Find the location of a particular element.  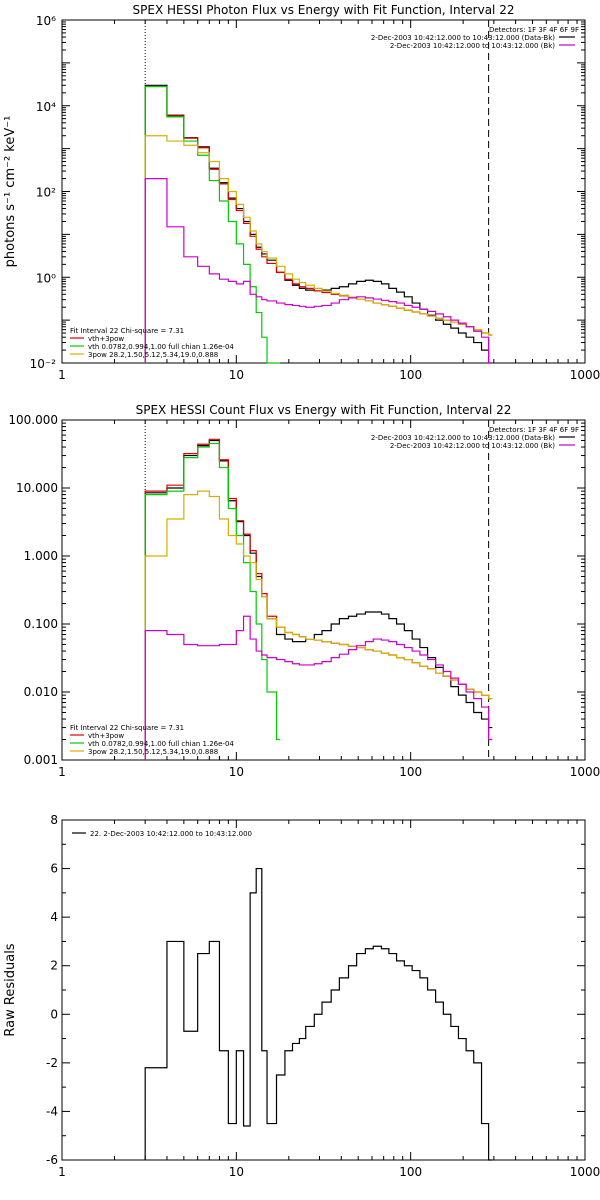

y-tick-label-text: 10⁻² is located at coordinates (43, 364).